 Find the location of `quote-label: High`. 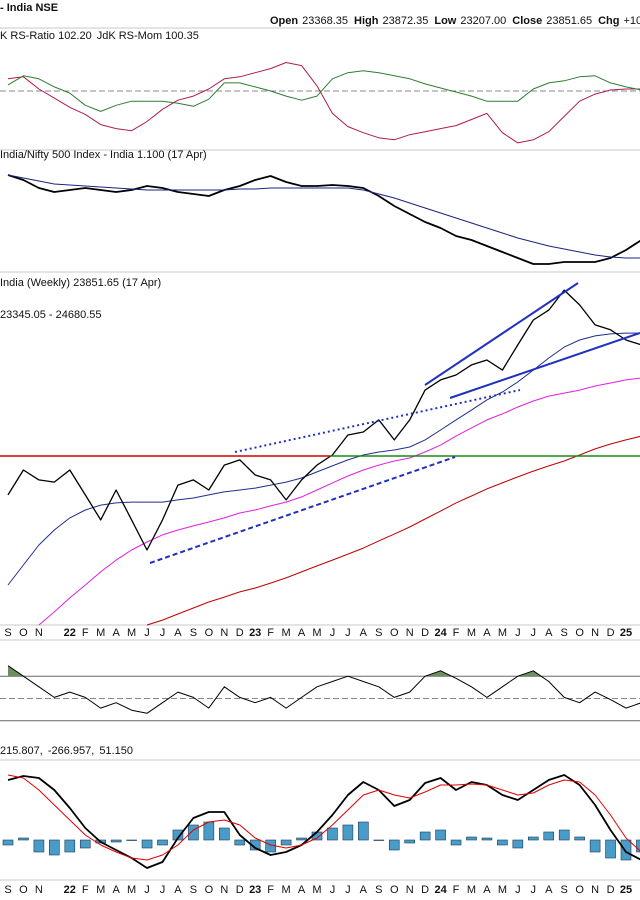

quote-label: High is located at coordinates (366, 21).